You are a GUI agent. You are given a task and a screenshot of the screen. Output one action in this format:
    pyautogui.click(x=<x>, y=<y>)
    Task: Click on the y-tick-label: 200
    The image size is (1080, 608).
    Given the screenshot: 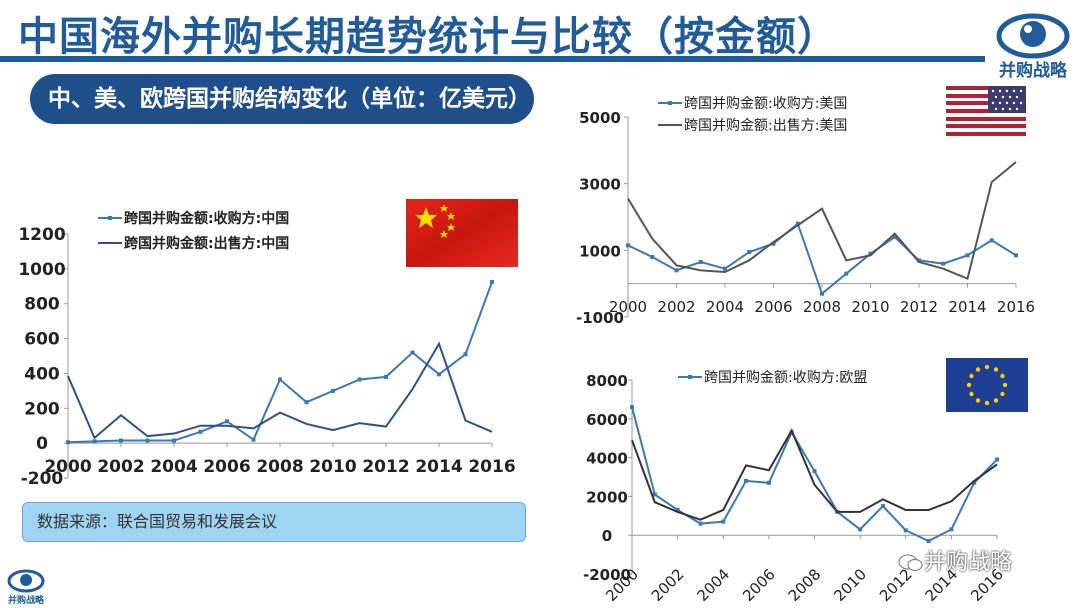 What is the action you would take?
    pyautogui.click(x=42, y=409)
    